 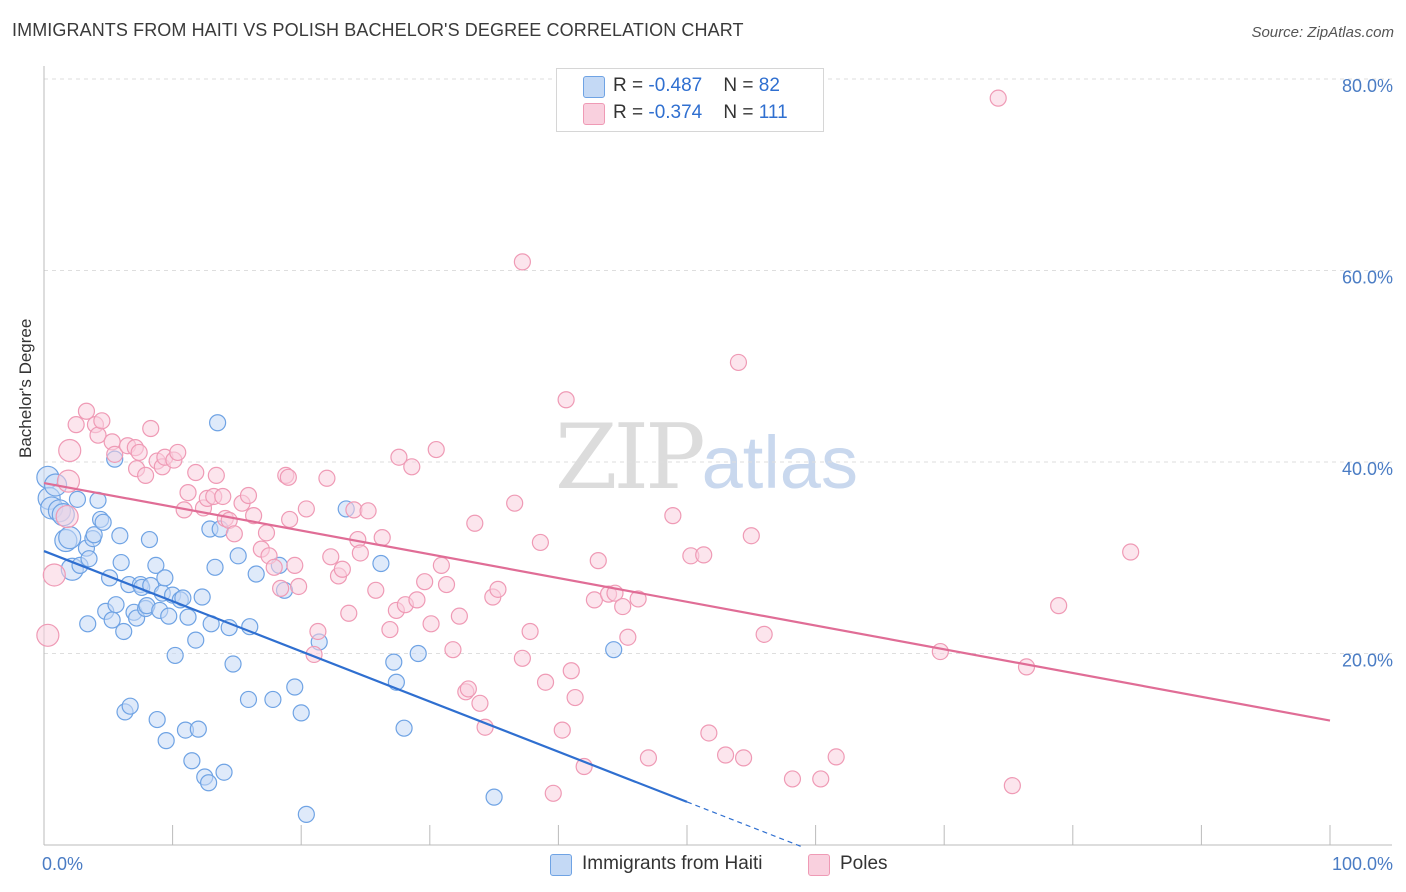 I want to click on x-tick-label: 100.0%, so click(x=1362, y=864).